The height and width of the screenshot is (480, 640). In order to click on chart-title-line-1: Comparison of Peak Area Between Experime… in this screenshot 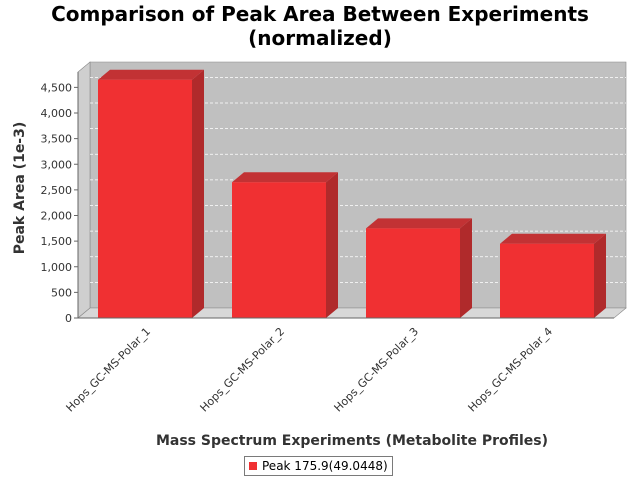, I will do `click(320, 14)`.